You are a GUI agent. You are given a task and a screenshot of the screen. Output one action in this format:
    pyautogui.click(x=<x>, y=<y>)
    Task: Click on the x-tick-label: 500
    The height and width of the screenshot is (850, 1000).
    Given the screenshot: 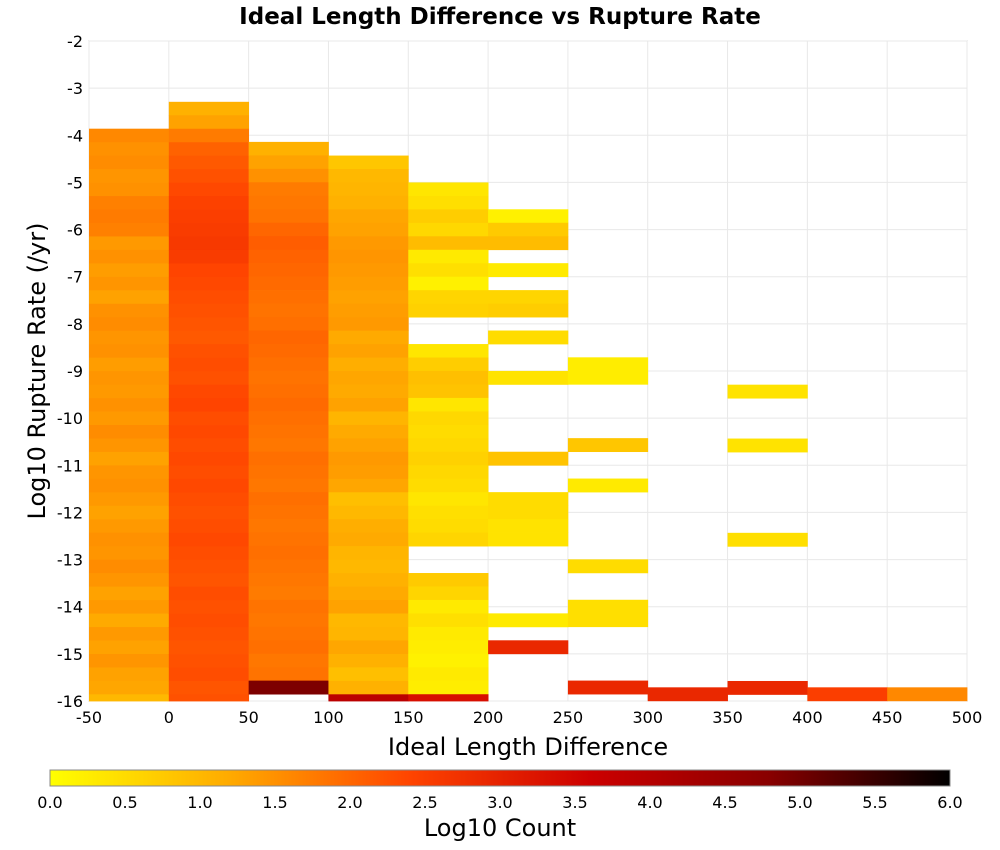 What is the action you would take?
    pyautogui.click(x=967, y=717)
    